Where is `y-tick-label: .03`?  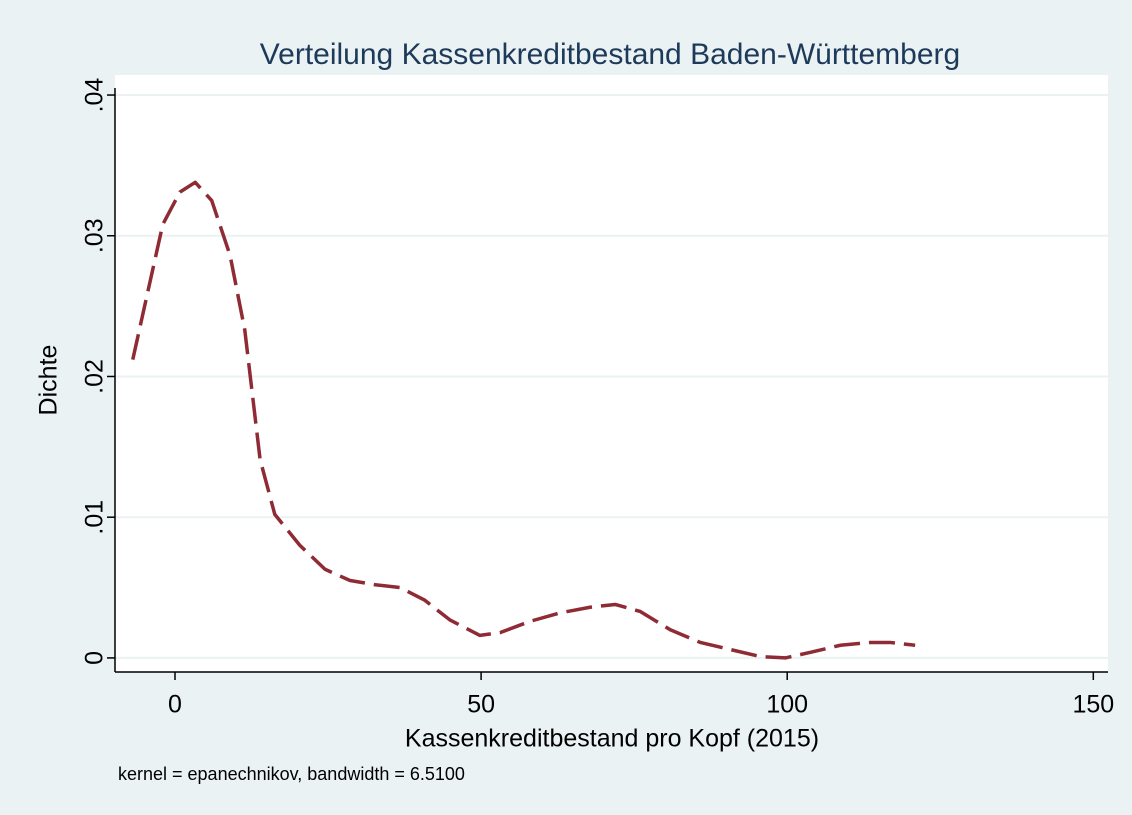
y-tick-label: .03 is located at coordinates (95, 235).